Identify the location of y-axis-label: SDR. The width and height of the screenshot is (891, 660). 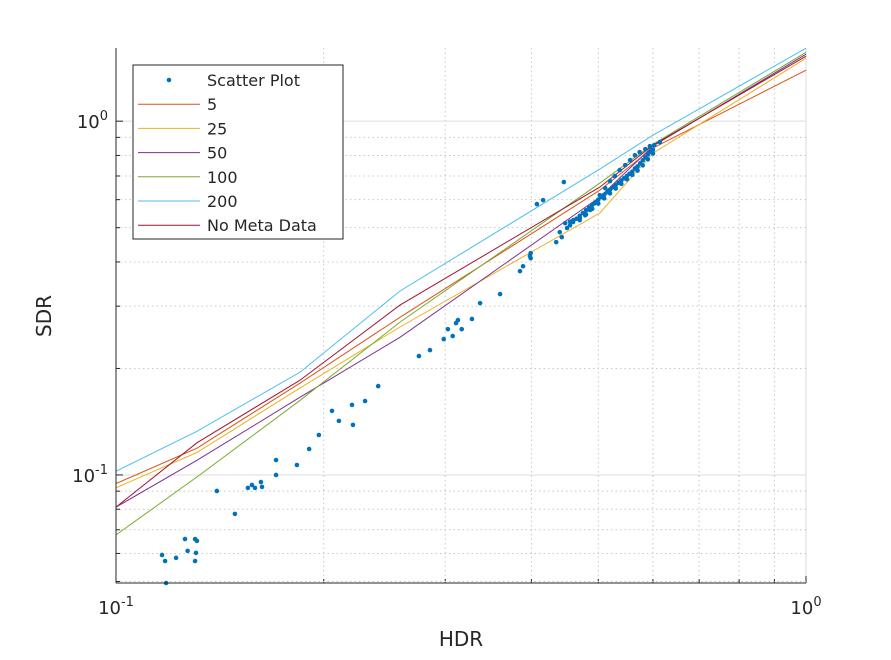
(44, 316).